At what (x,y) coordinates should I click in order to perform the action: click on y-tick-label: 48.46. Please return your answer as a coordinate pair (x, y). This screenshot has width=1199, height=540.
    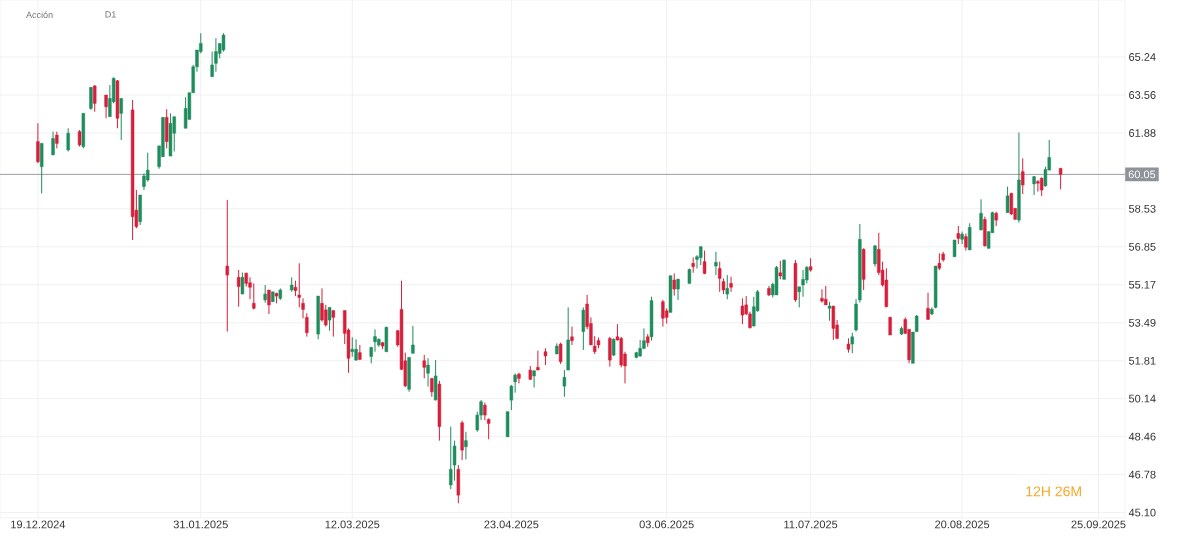
    Looking at the image, I should click on (1142, 436).